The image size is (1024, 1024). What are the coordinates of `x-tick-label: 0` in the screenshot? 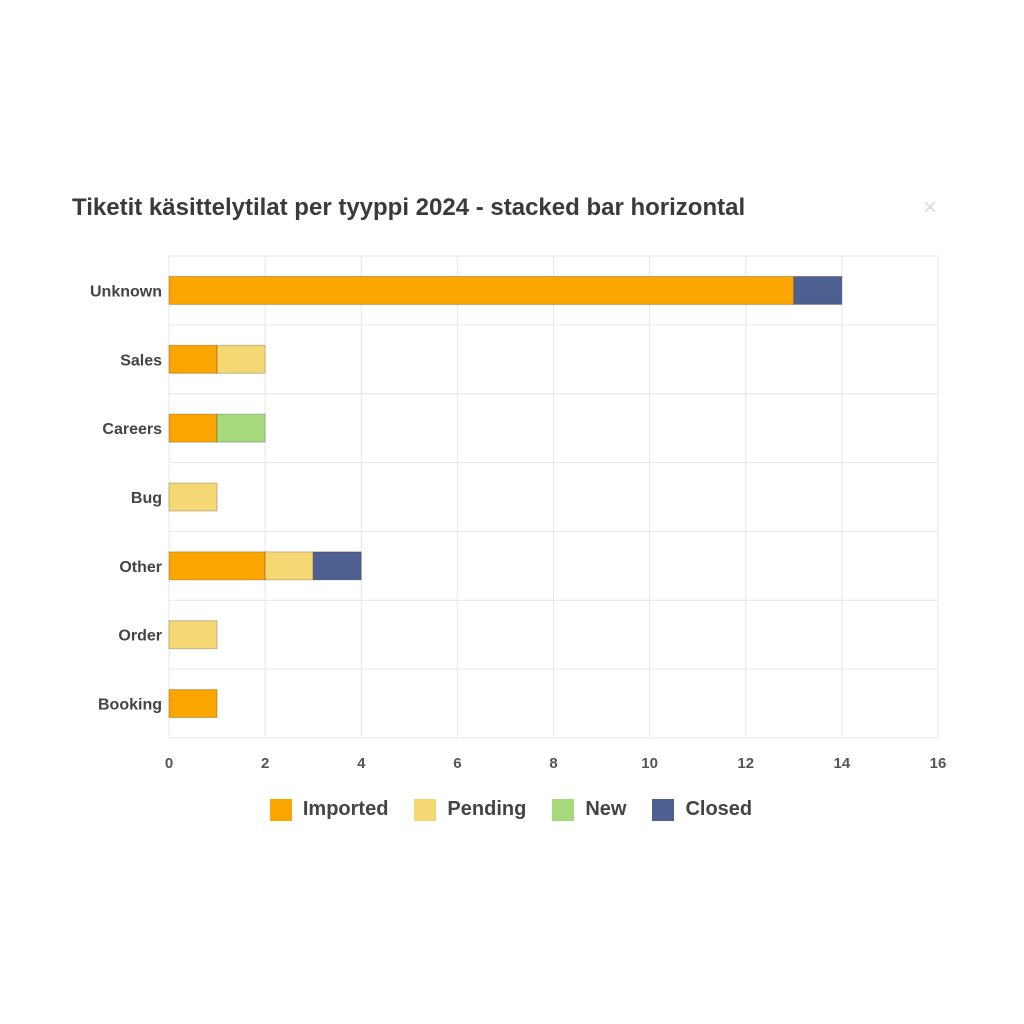 It's located at (169, 763).